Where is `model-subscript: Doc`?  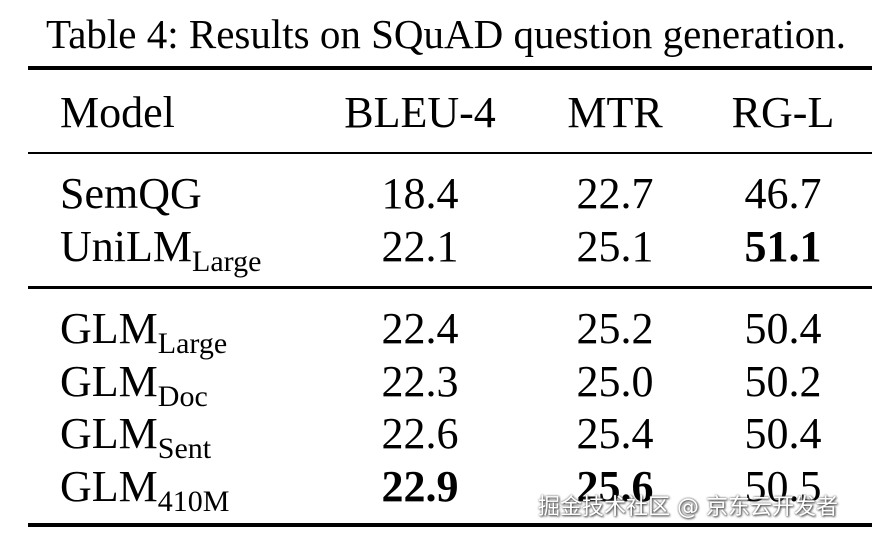
model-subscript: Doc is located at coordinates (182, 396).